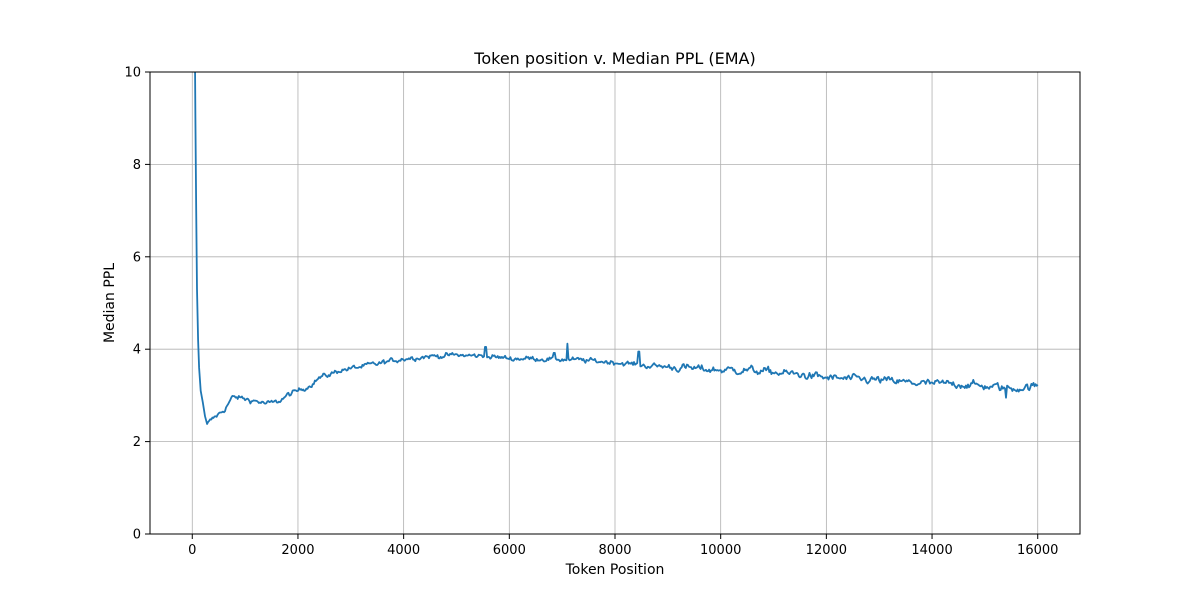  What do you see at coordinates (614, 550) in the screenshot?
I see `x-tick-label: 8000` at bounding box center [614, 550].